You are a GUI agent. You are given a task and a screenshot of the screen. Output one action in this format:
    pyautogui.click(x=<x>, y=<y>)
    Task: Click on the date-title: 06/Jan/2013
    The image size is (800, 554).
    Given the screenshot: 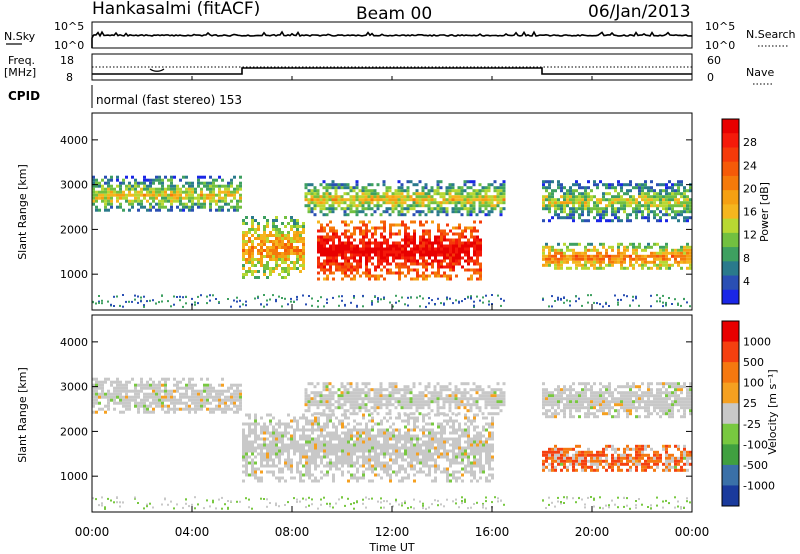 What is the action you would take?
    pyautogui.click(x=639, y=12)
    